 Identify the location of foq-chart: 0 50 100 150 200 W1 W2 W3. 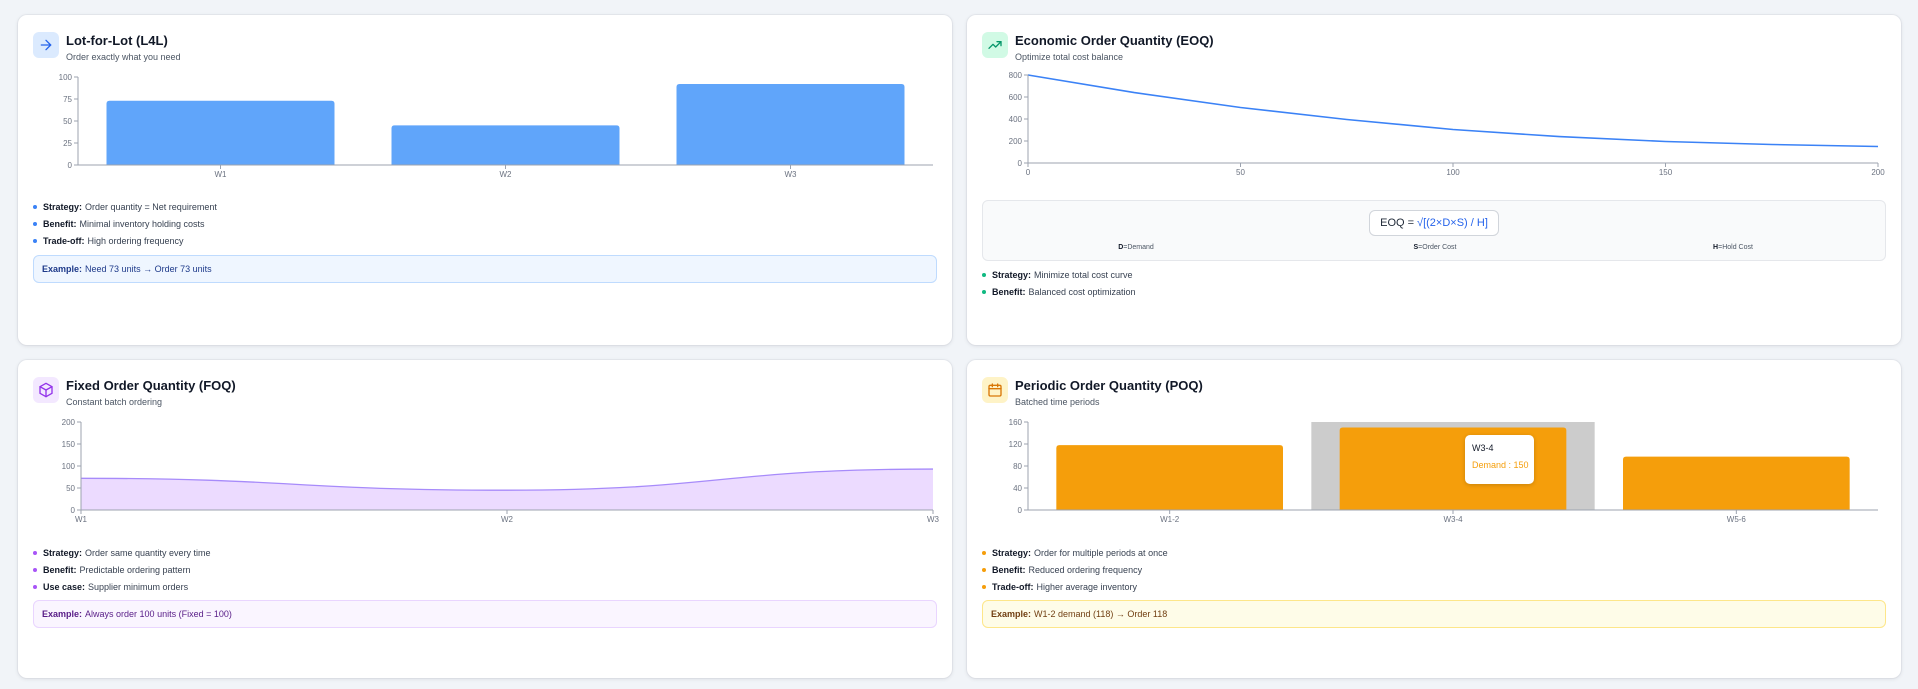
(501, 471).